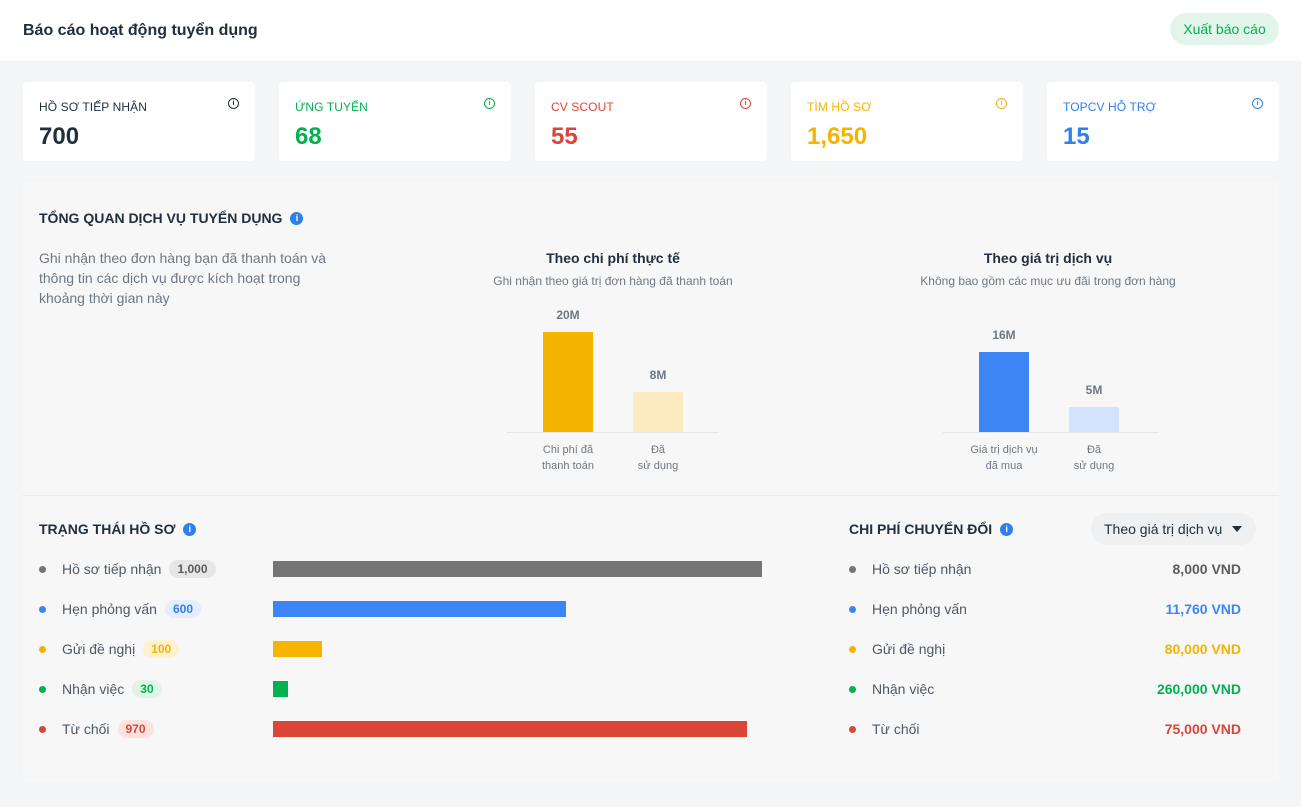 Image resolution: width=1301 pixels, height=807 pixels. I want to click on caret-down-icon, so click(1237, 529).